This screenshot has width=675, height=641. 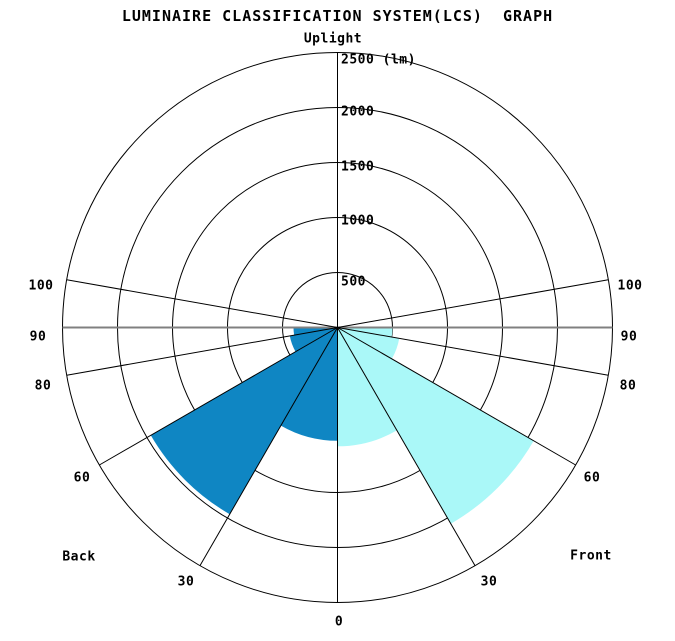 I want to click on zone-sector-BM, so click(x=244, y=421).